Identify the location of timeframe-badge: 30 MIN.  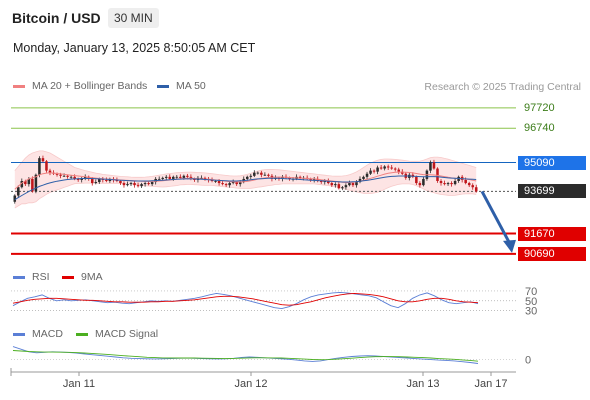
(133, 18).